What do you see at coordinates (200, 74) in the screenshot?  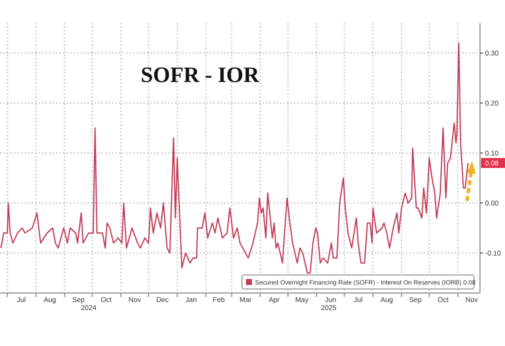 I see `text: SOFR - IOR` at bounding box center [200, 74].